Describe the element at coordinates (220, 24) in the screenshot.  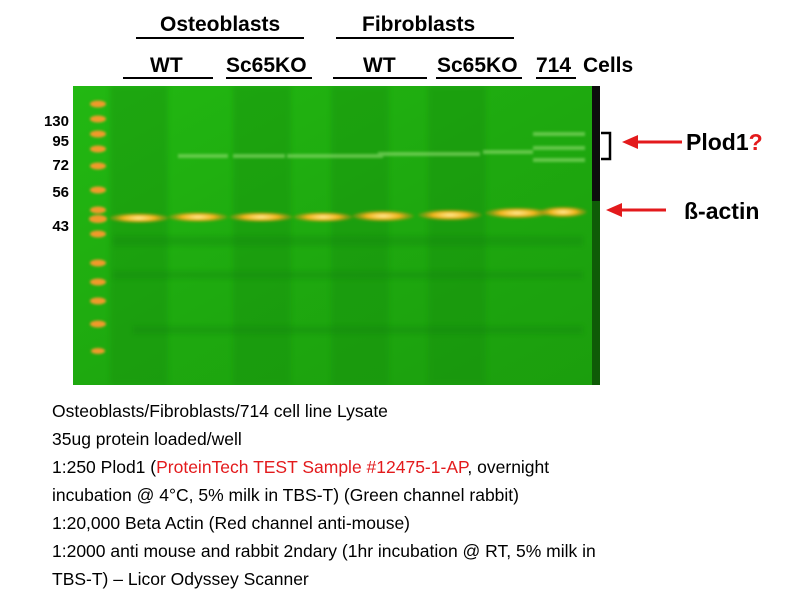
I see `osteoblasts-header: Osteoblasts` at that location.